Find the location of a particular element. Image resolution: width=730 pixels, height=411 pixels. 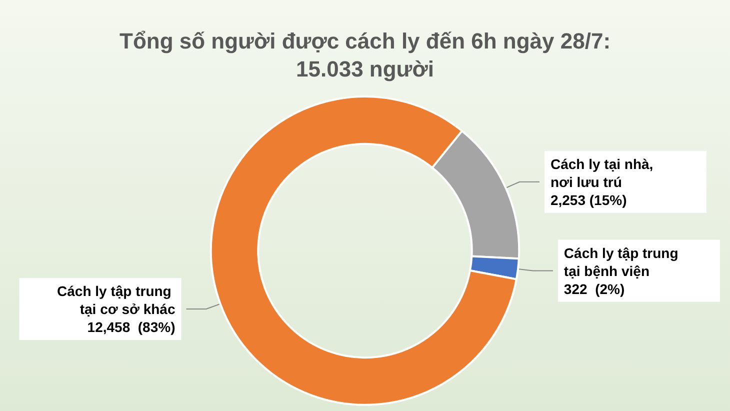

slice-label: Cách ly tập trung tại bệnh viện is located at coordinates (623, 261).